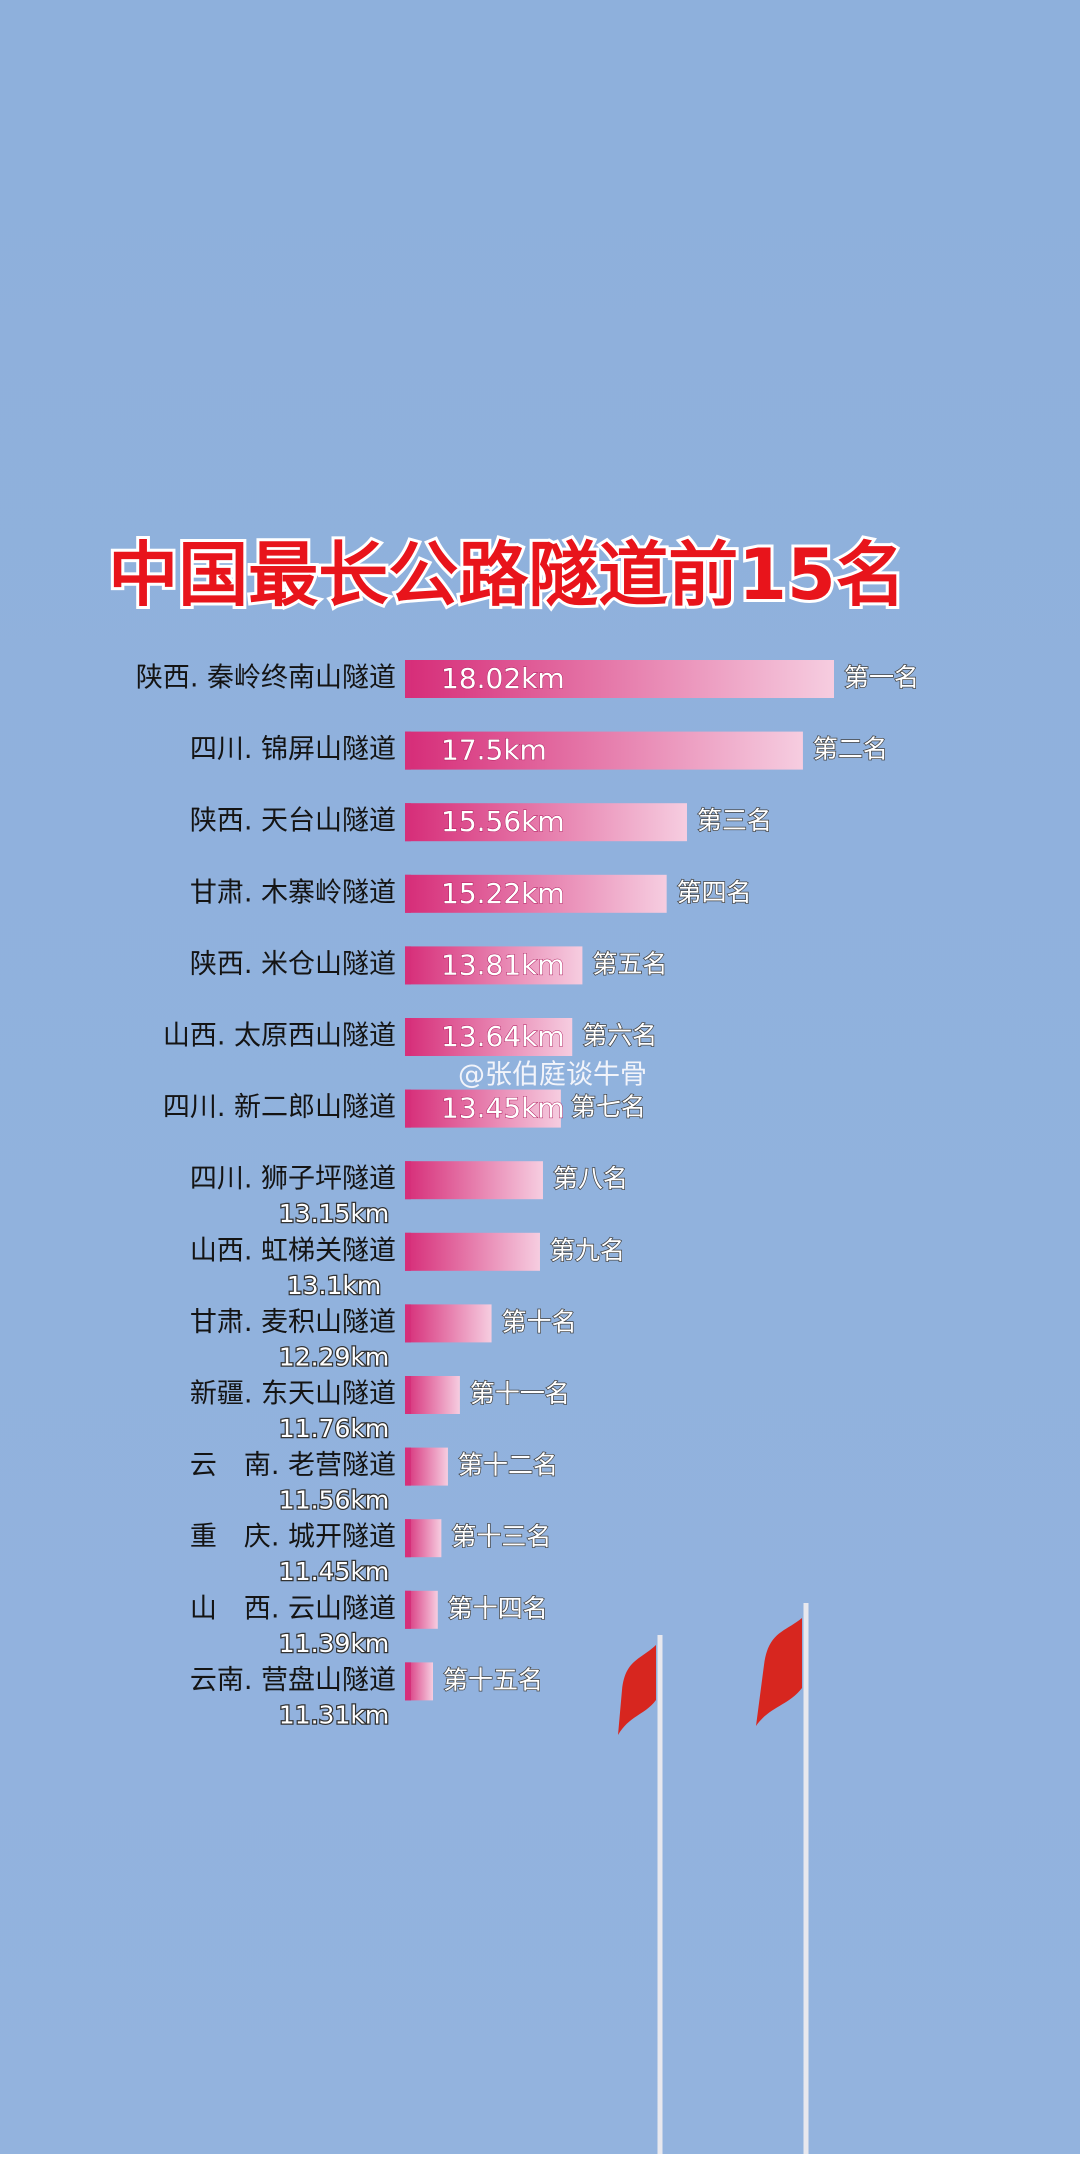 The width and height of the screenshot is (1080, 2158). What do you see at coordinates (493, 1679) in the screenshot?
I see `rank-label: 第十五名` at bounding box center [493, 1679].